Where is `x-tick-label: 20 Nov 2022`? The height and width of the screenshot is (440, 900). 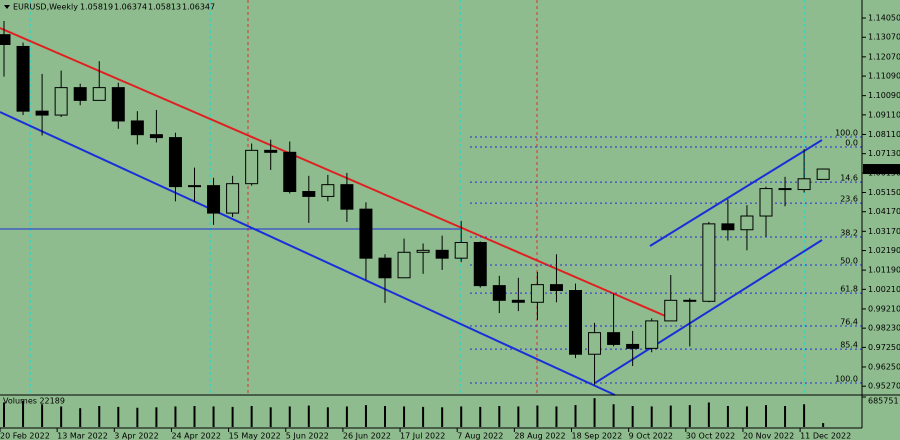
x-tick-label: 20 Nov 2022 is located at coordinates (768, 436).